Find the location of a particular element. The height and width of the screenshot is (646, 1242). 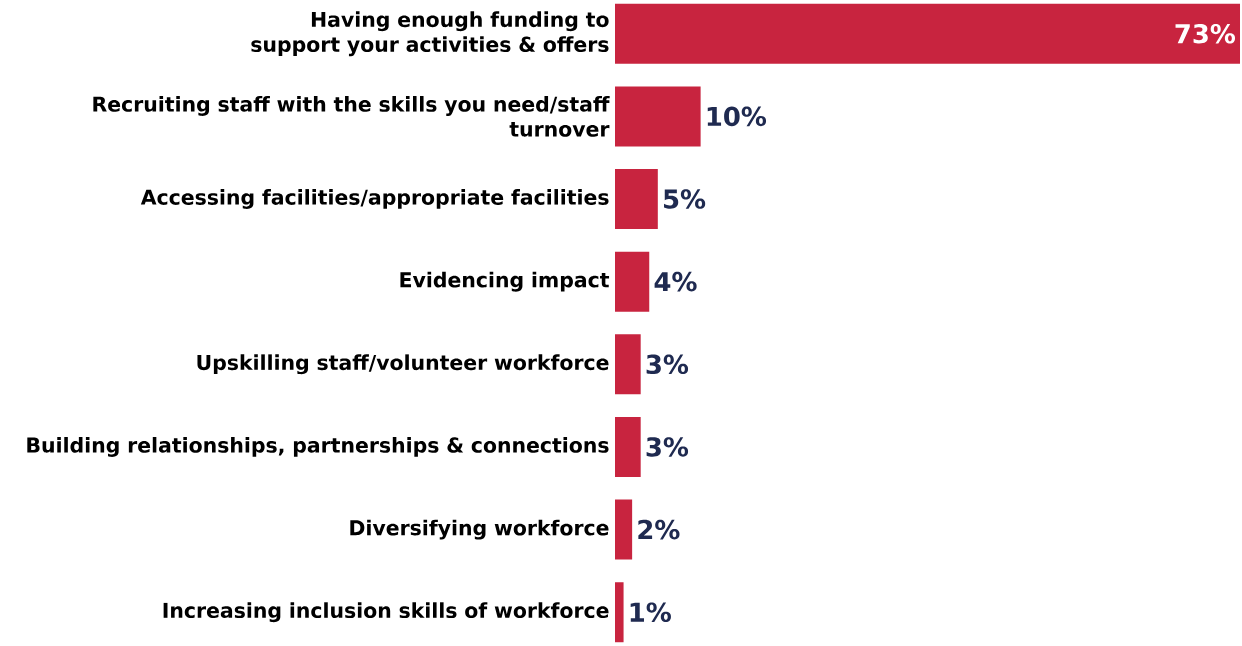

data-label: 2% is located at coordinates (659, 529).